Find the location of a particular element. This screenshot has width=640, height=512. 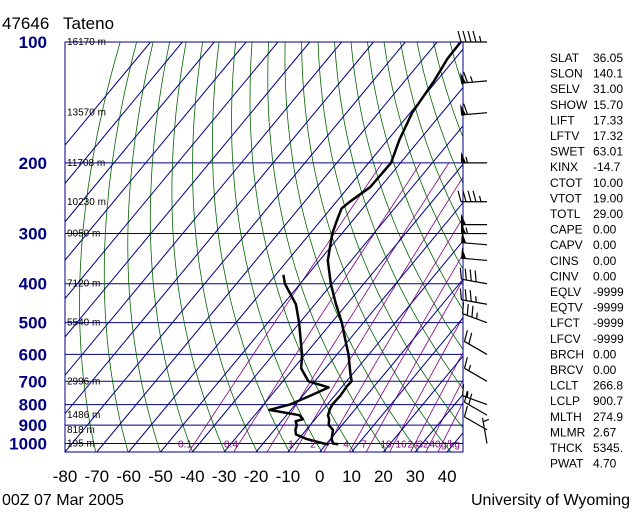

mixing-ratio-label: 24 is located at coordinates (413, 444).